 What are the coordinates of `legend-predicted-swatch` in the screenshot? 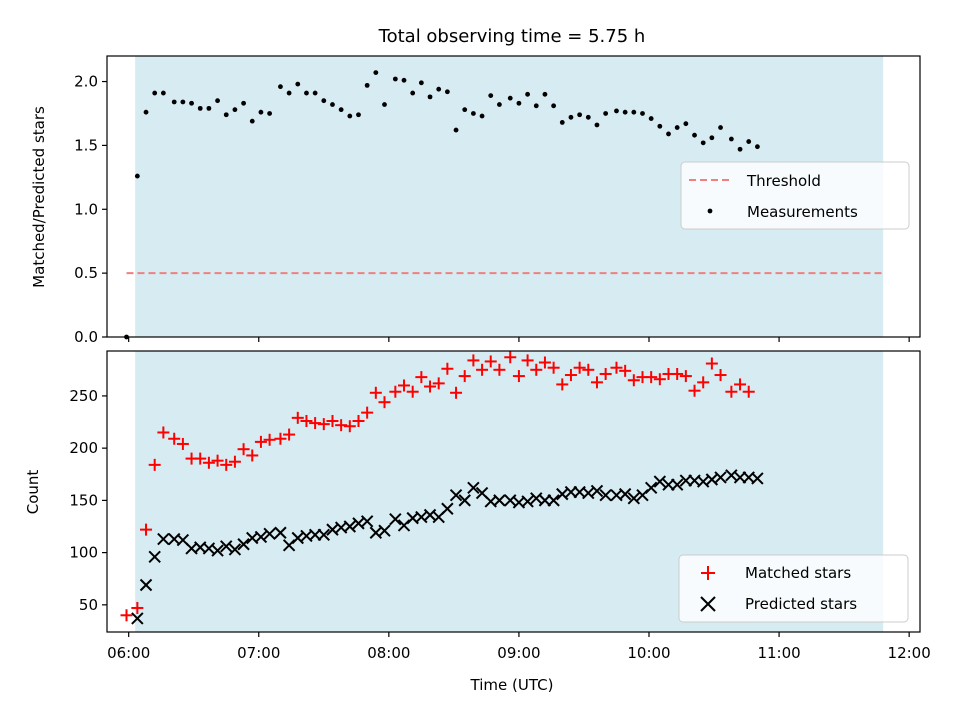 It's located at (708, 604).